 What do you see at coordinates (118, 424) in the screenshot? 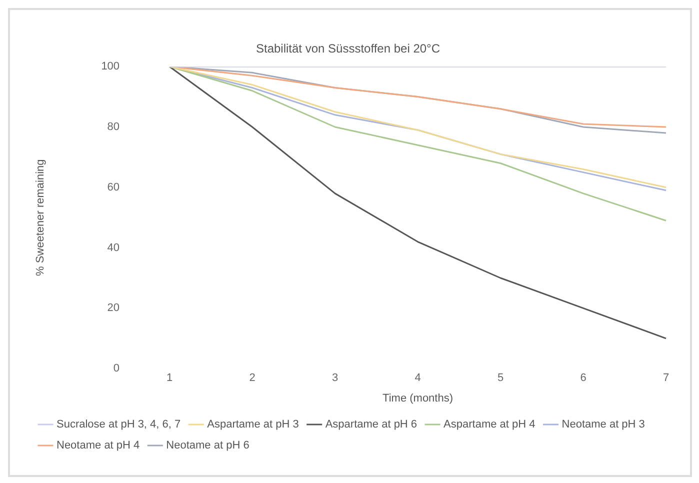
I see `legend-label: Sucralose at pH 3, 4, 6, 7` at bounding box center [118, 424].